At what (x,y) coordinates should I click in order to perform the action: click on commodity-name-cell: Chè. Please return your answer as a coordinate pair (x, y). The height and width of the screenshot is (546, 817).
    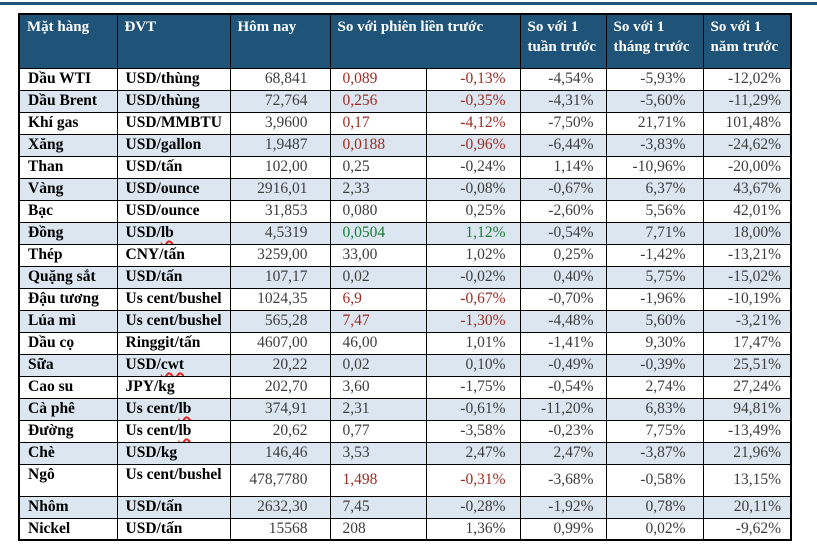
    Looking at the image, I should click on (68, 453).